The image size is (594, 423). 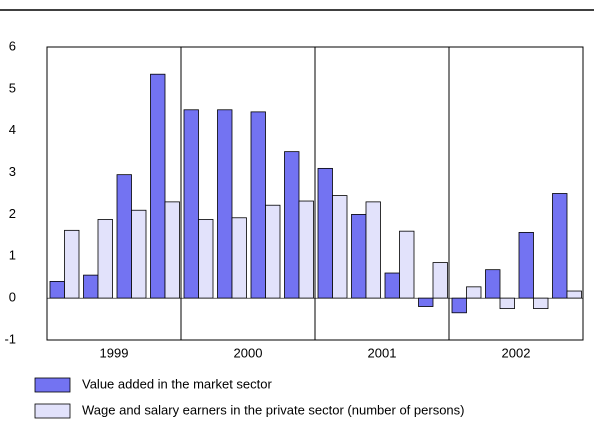 What do you see at coordinates (12, 129) in the screenshot?
I see `y-tick-label: 4` at bounding box center [12, 129].